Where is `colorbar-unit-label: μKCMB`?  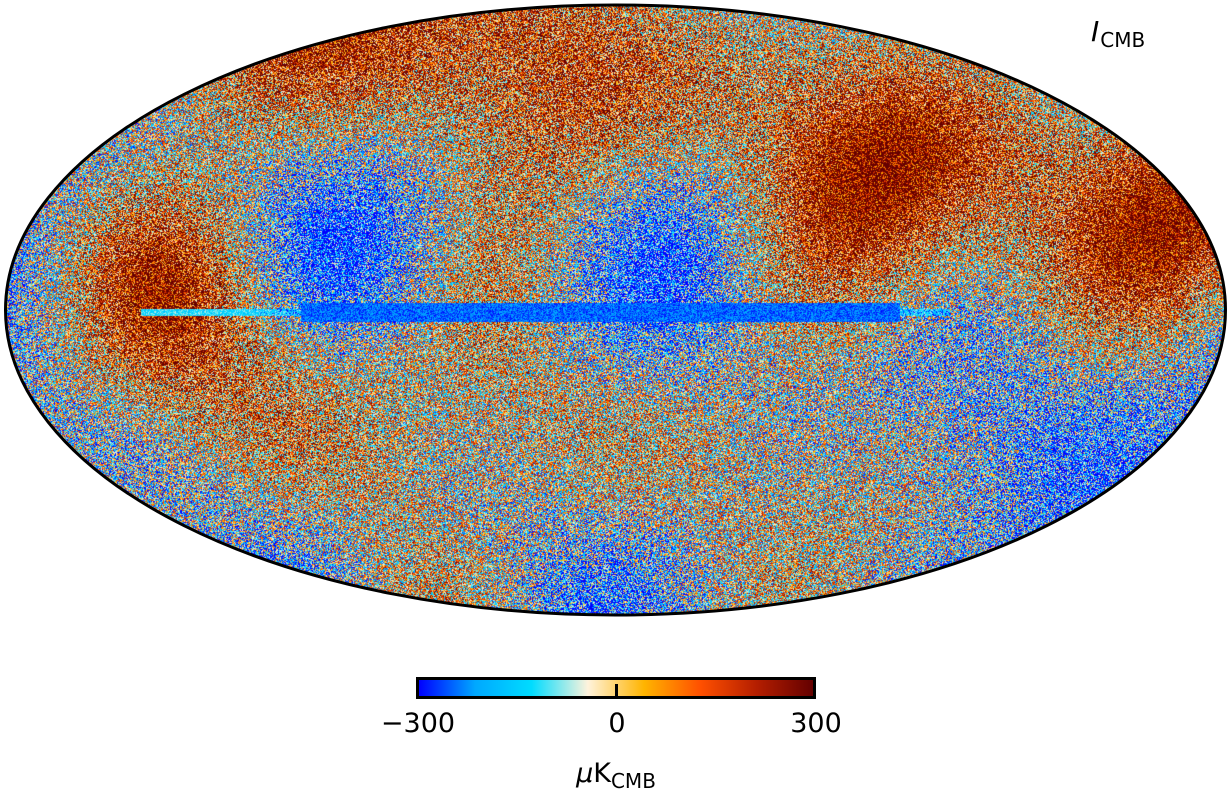 colorbar-unit-label: μKCMB is located at coordinates (616, 774).